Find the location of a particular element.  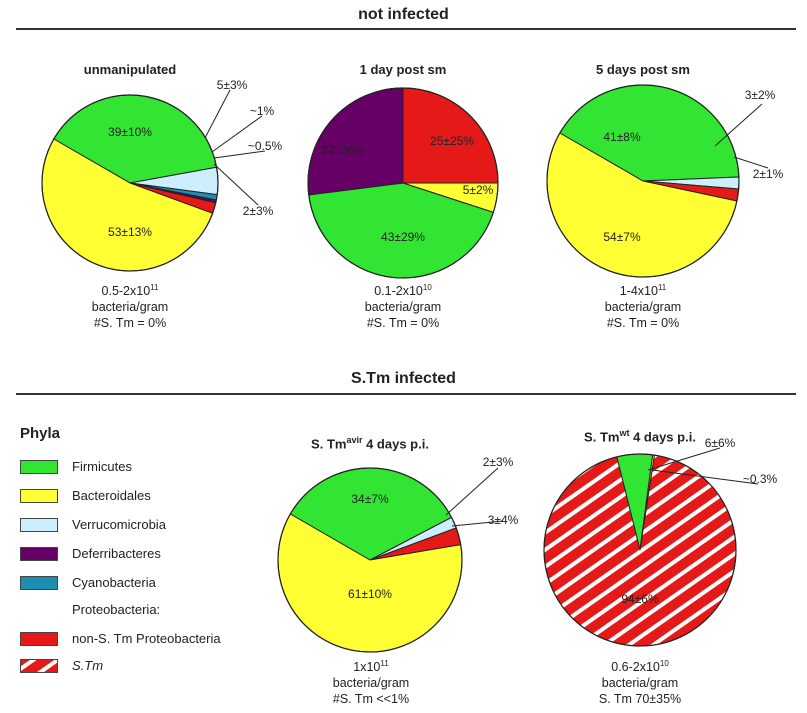

pie-1-label-proteobacteria: 25±25% is located at coordinates (452, 141).